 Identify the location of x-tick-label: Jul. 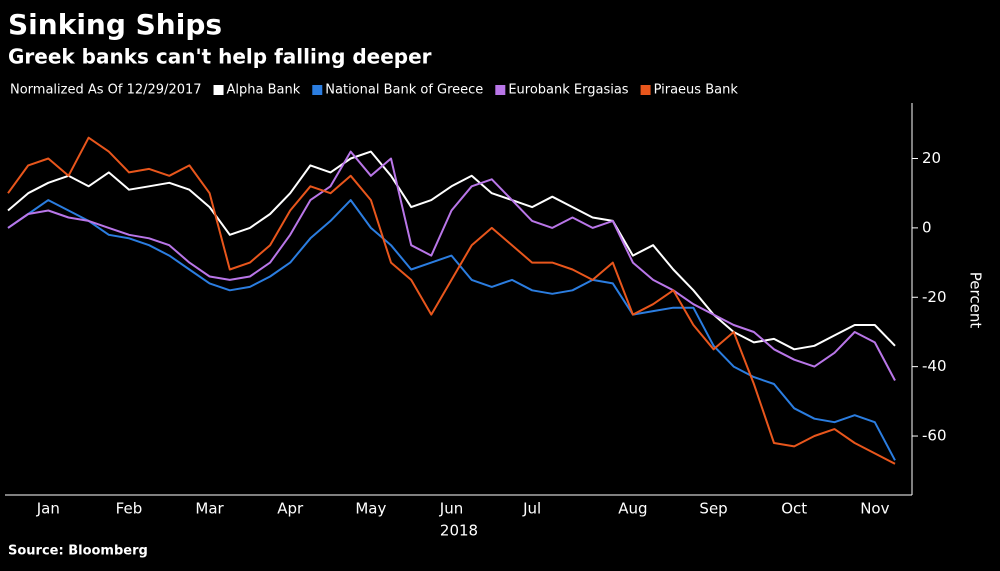
(531, 509).